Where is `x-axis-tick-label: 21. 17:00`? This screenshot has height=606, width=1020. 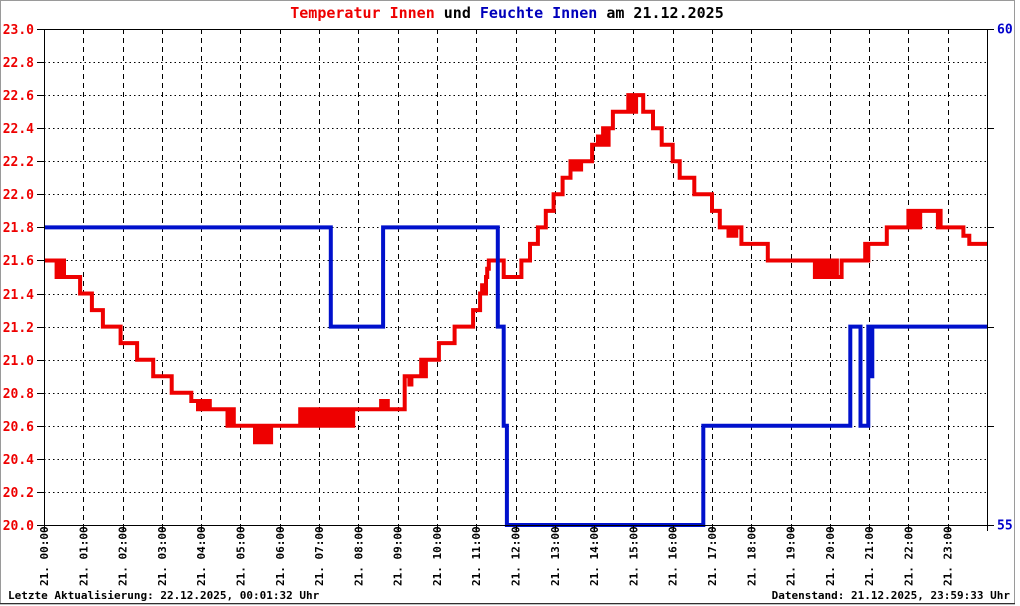
x-axis-tick-label: 21. 17:00 is located at coordinates (712, 556).